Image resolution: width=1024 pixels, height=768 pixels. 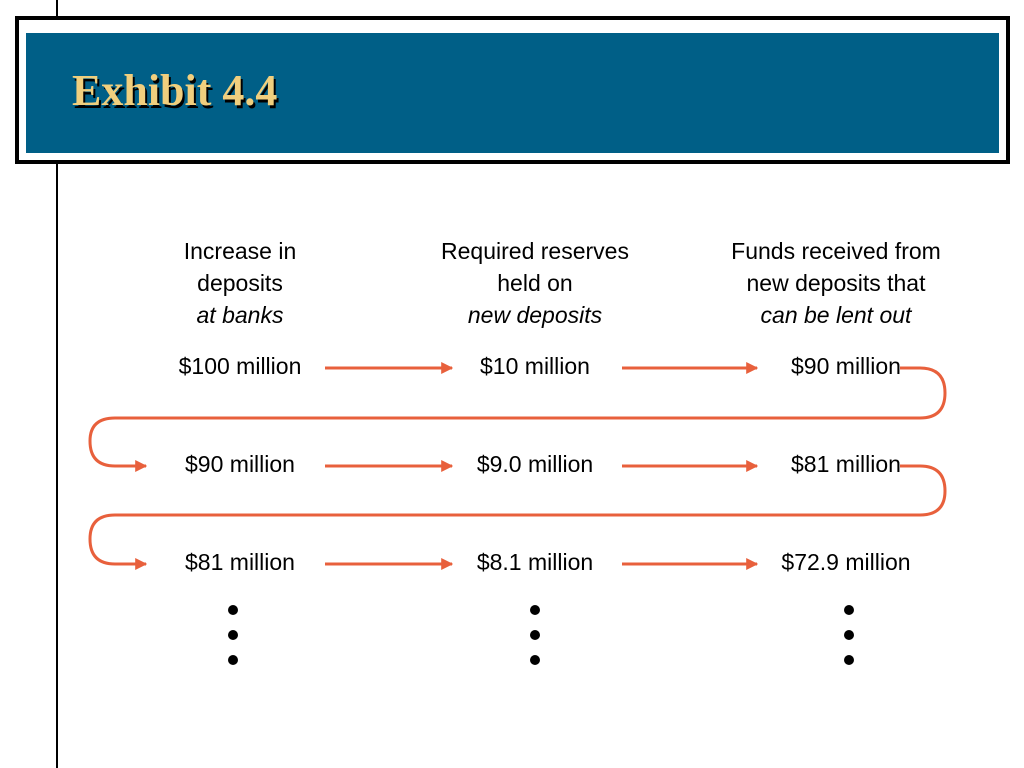 I want to click on cell-value: $8.1 million, so click(x=535, y=562).